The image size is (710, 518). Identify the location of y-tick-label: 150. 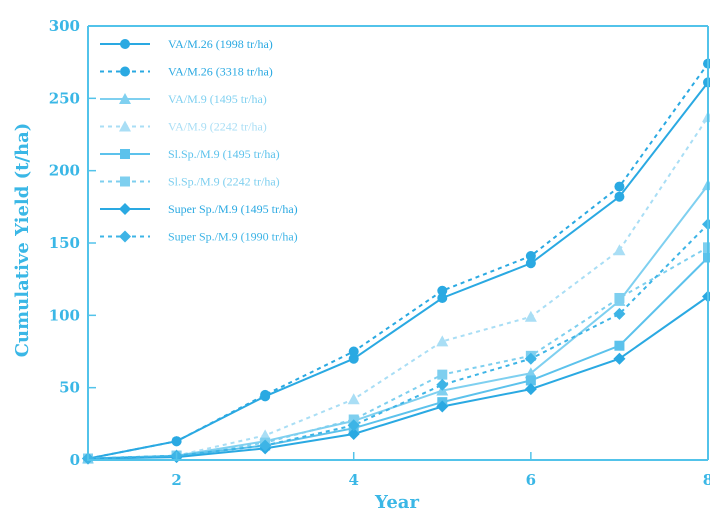
(64, 243).